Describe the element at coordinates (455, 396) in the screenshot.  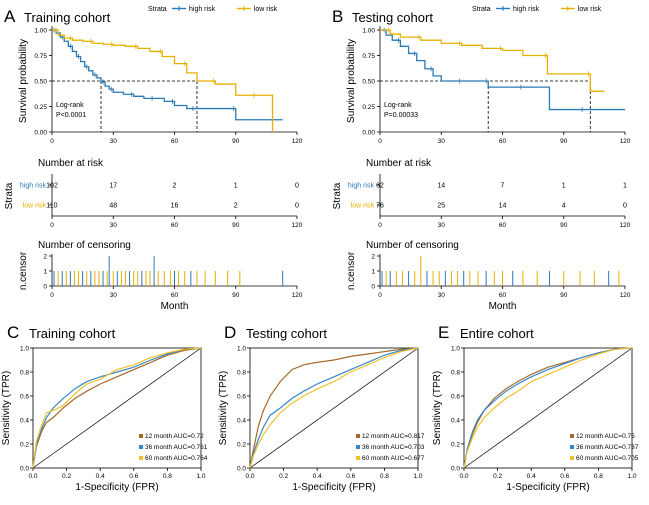
I see `roc-y-tick-label-E-3: 0.6` at that location.